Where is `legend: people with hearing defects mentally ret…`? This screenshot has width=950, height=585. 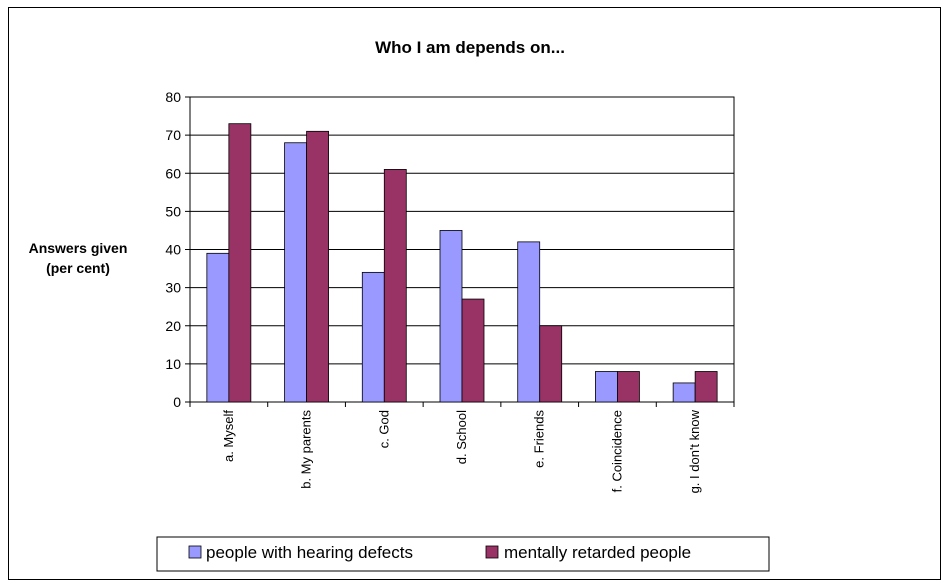
legend: people with hearing defects mentally ret… is located at coordinates (463, 554).